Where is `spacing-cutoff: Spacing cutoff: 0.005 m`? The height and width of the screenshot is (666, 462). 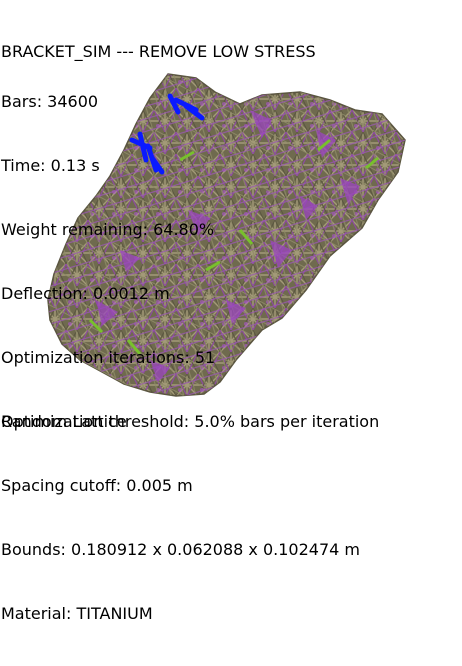
spacing-cutoff: Spacing cutoff: 0.005 m is located at coordinates (97, 485).